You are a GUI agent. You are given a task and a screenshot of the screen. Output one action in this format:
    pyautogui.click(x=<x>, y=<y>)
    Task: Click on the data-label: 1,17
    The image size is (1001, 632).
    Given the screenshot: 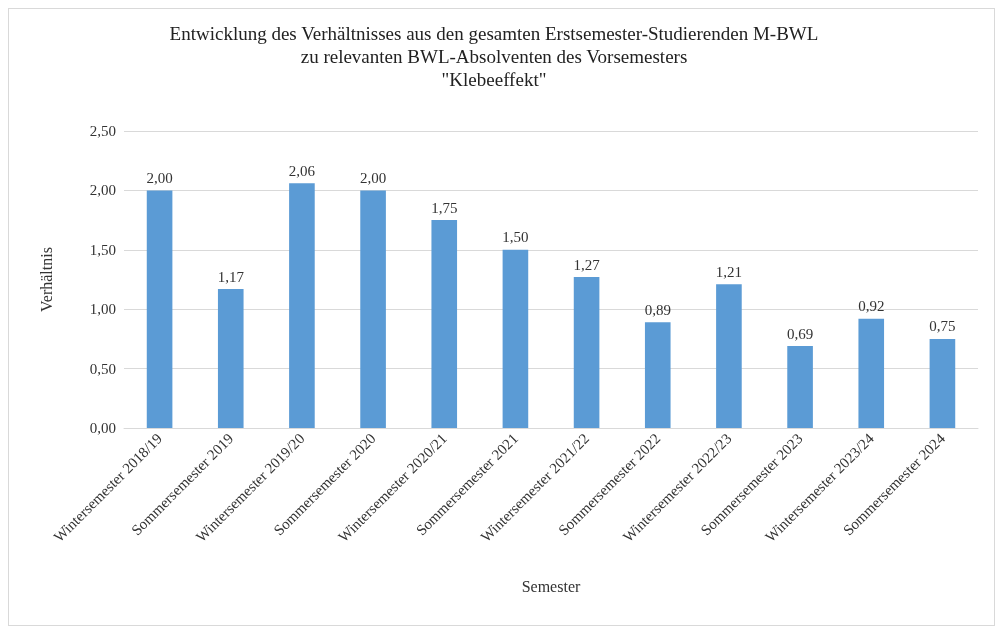 What is the action you would take?
    pyautogui.click(x=231, y=276)
    